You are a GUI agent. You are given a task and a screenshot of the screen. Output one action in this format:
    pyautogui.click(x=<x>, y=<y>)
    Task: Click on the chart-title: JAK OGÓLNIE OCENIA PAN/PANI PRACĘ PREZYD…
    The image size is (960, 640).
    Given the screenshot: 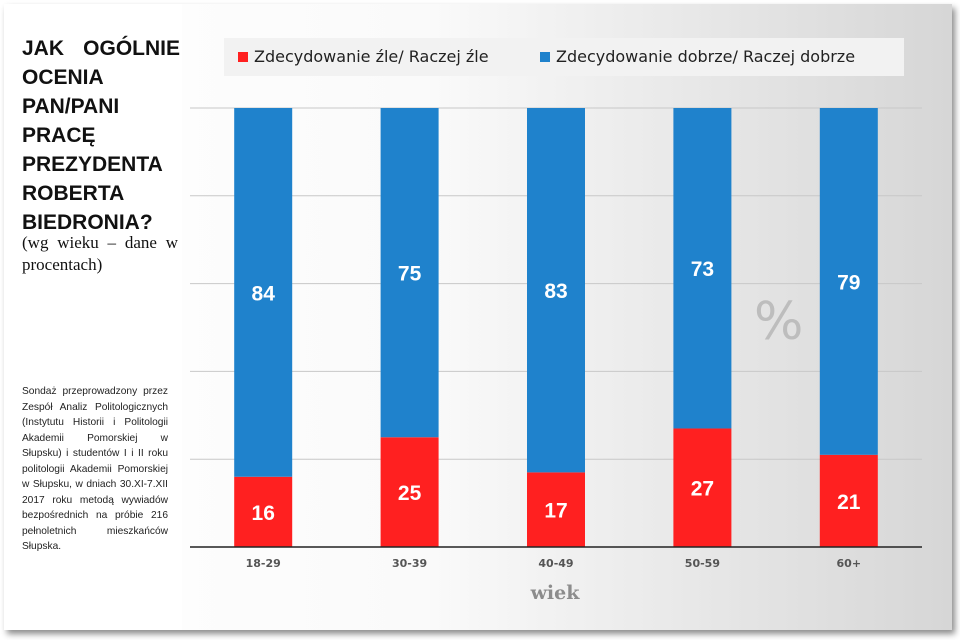 What is the action you would take?
    pyautogui.click(x=101, y=135)
    